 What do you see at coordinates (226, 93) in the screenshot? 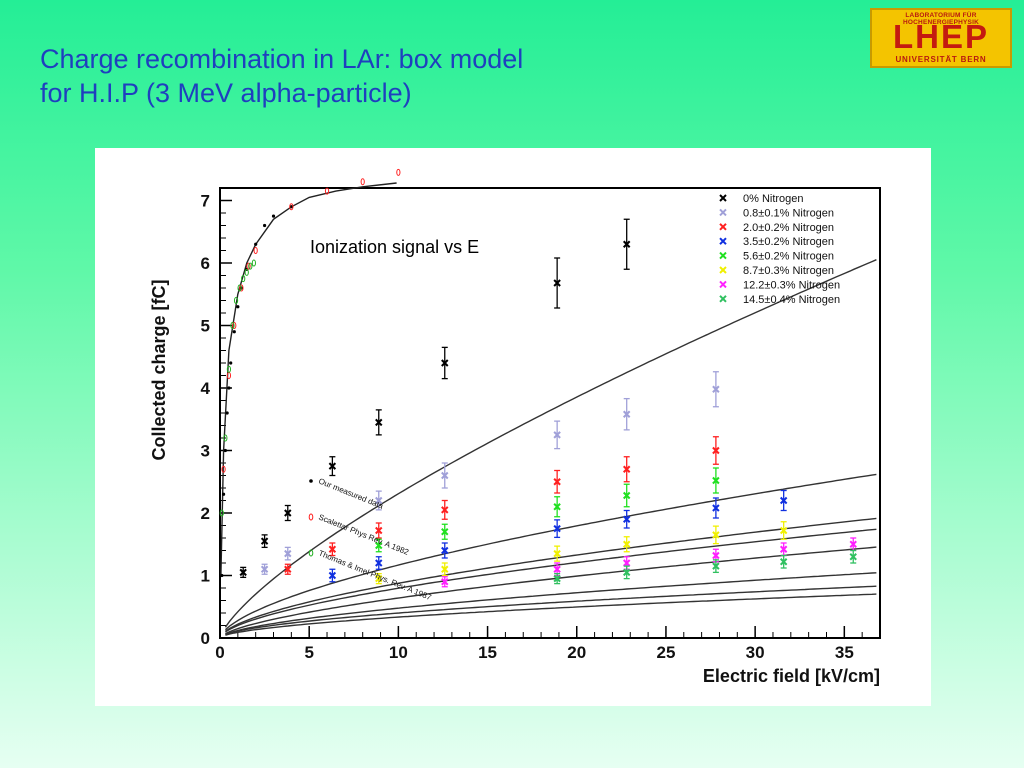
I see `slide-title-line2: for H.I.P (3 MeV alpha-particle)` at bounding box center [226, 93].